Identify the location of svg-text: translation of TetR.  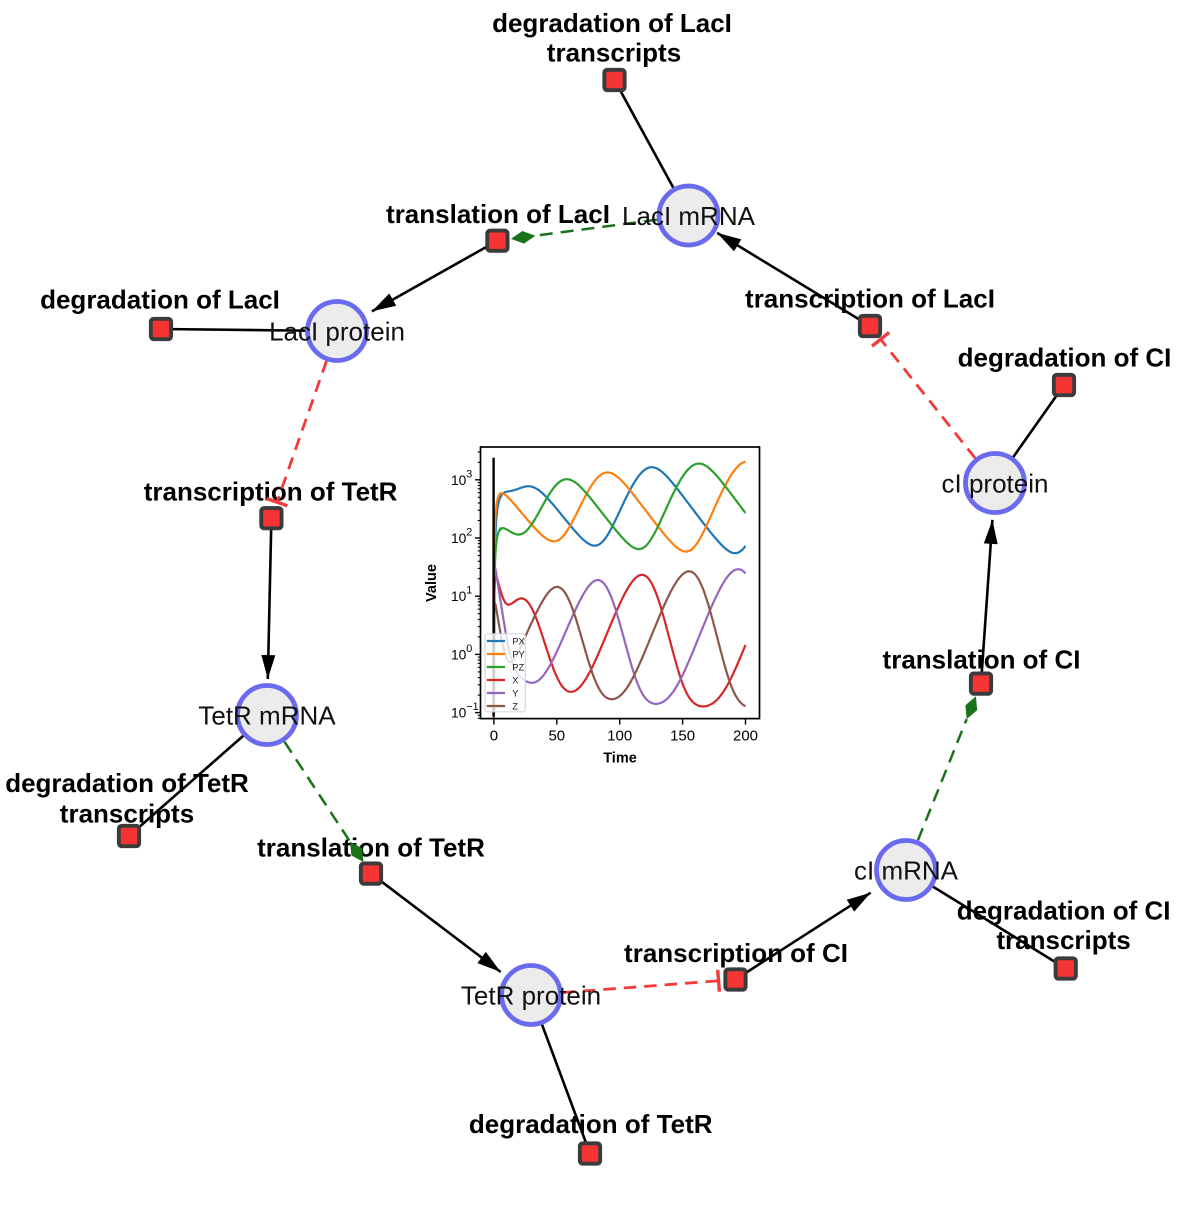
(371, 848).